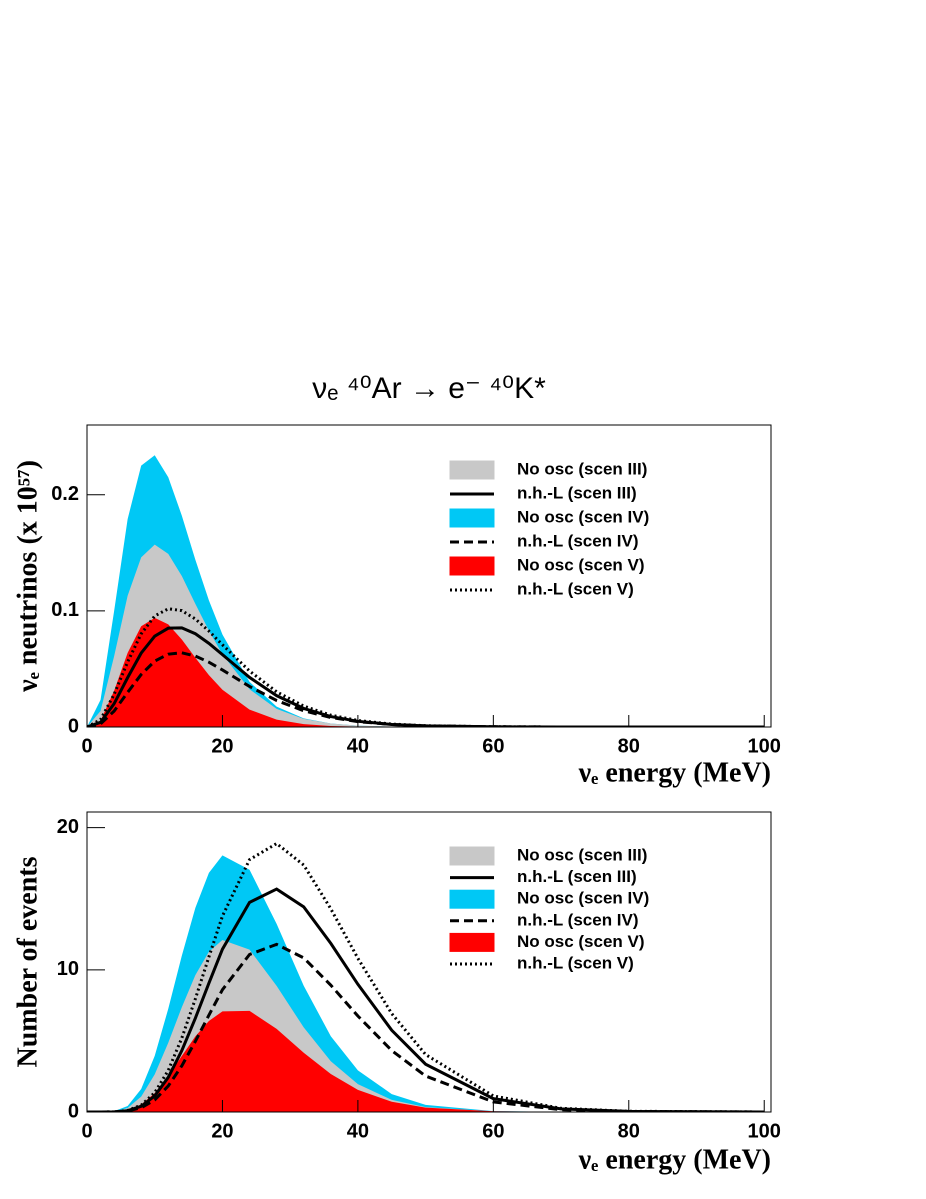 Image resolution: width=926 pixels, height=1199 pixels. Describe the element at coordinates (429, 388) in the screenshot. I see `chart-title: νₑ ⁴⁰Ar → e⁻ ⁴⁰K*` at that location.